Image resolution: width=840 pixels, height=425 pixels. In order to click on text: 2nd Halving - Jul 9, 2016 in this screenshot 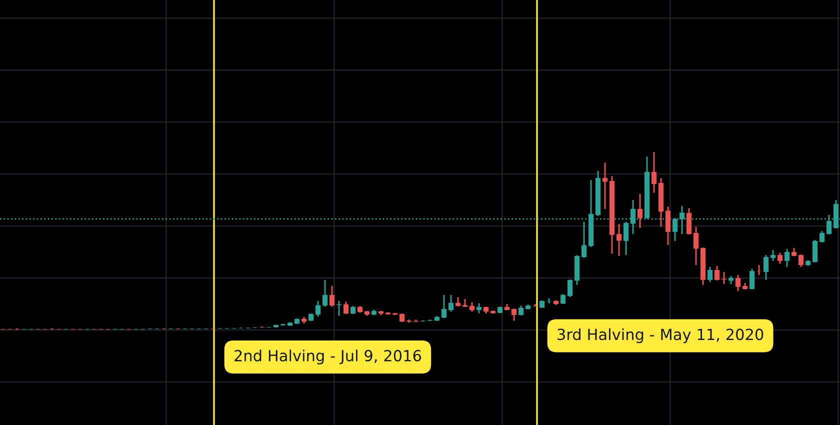, I will do `click(328, 357)`.